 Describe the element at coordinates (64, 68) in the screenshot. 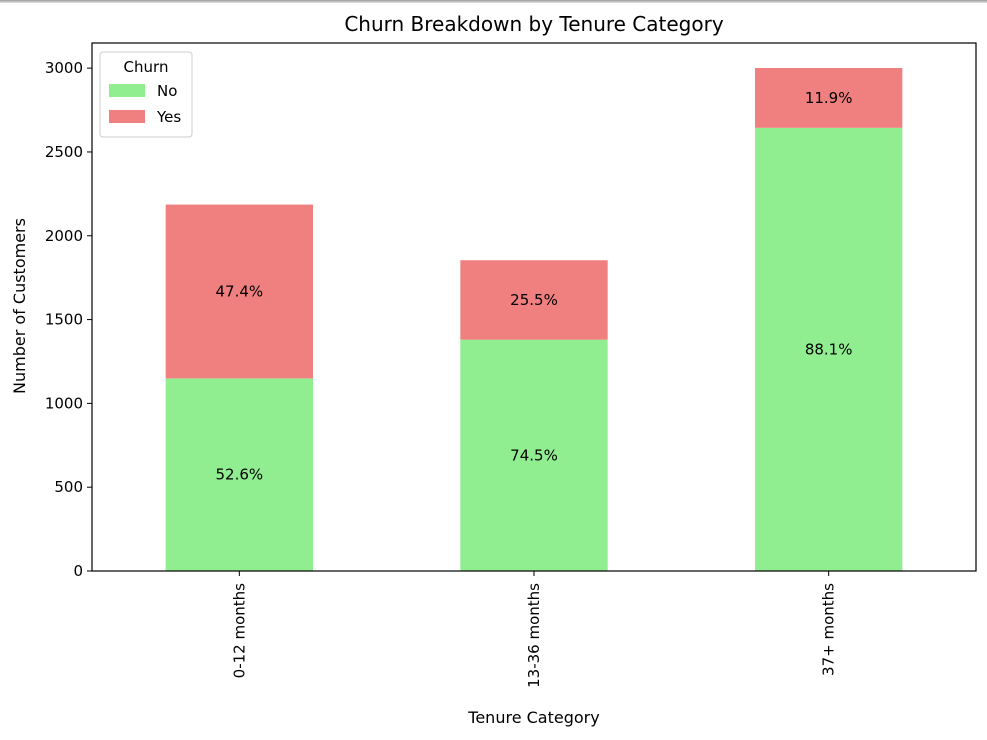

I see `y-tick-label: 3000` at that location.